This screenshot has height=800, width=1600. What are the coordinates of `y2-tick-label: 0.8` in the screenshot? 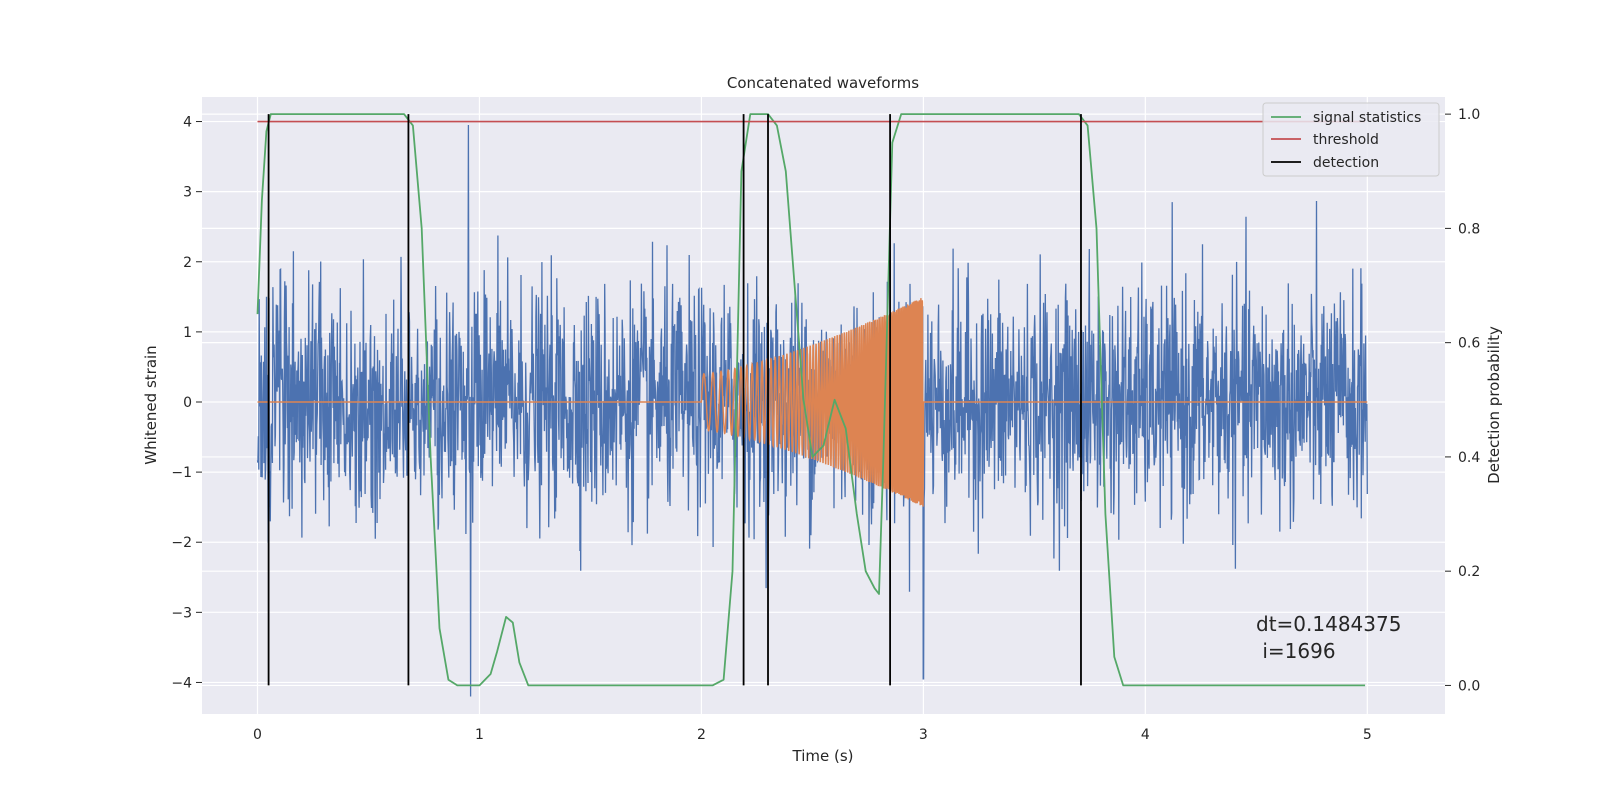 It's located at (1469, 229).